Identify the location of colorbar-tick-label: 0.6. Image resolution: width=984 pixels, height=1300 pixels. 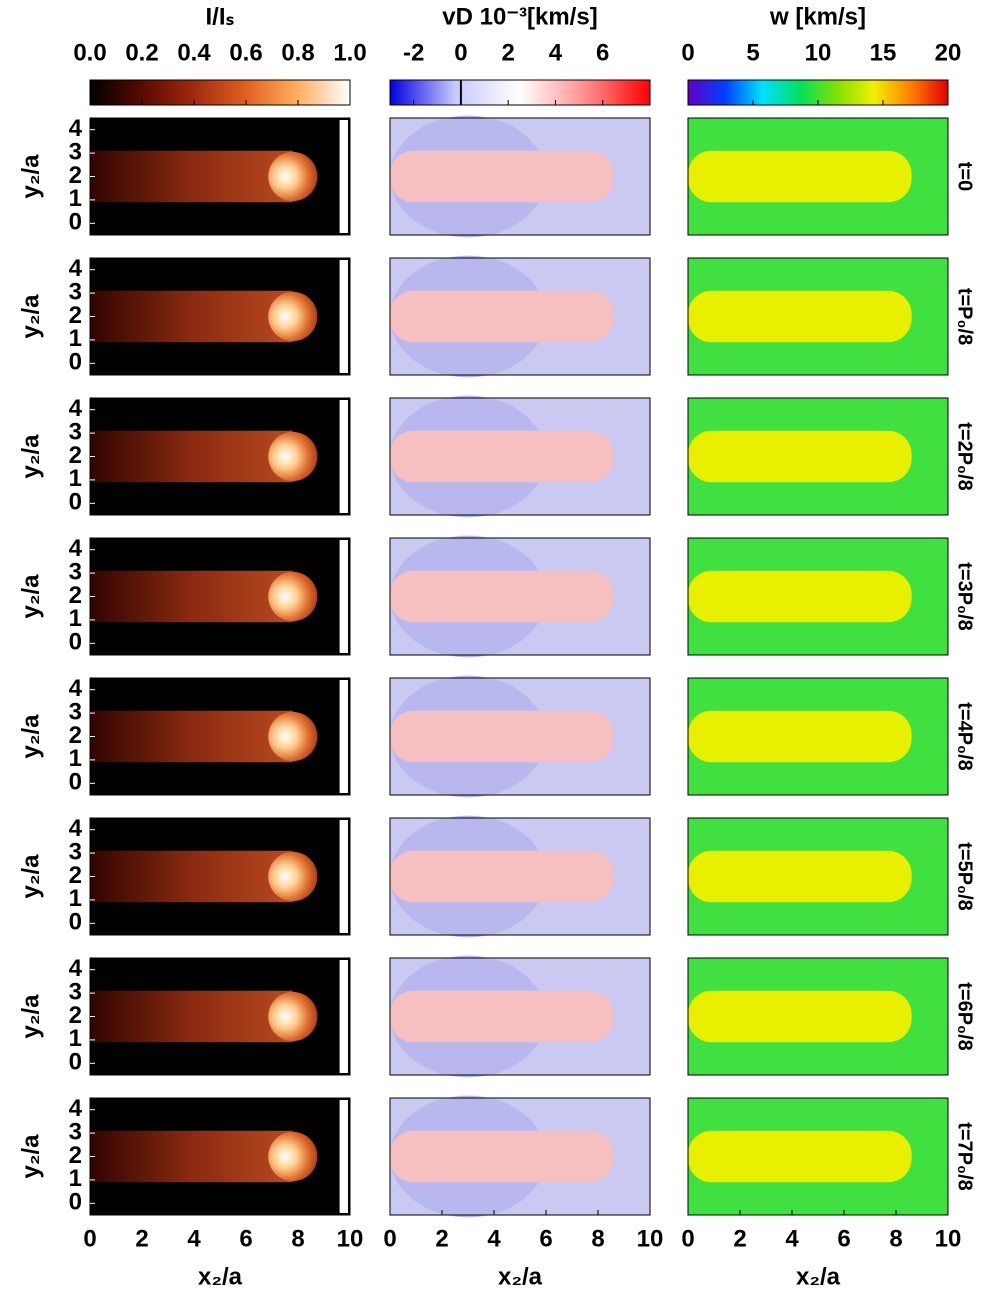
(245, 52).